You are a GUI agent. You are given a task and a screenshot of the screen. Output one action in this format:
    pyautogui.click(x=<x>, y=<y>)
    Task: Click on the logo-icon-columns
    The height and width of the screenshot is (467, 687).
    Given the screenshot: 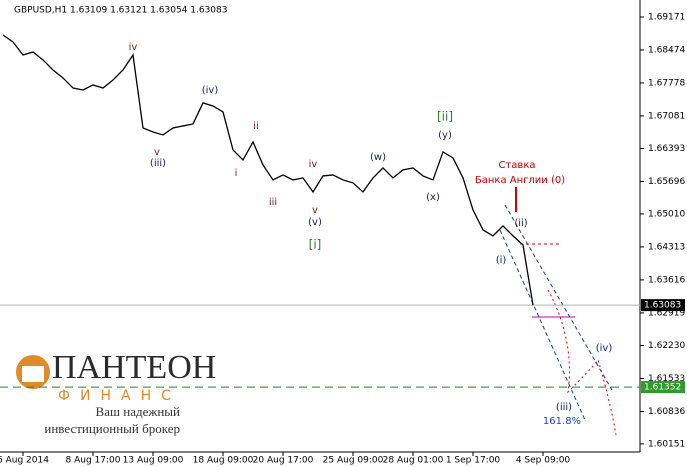 What is the action you would take?
    pyautogui.click(x=33, y=374)
    